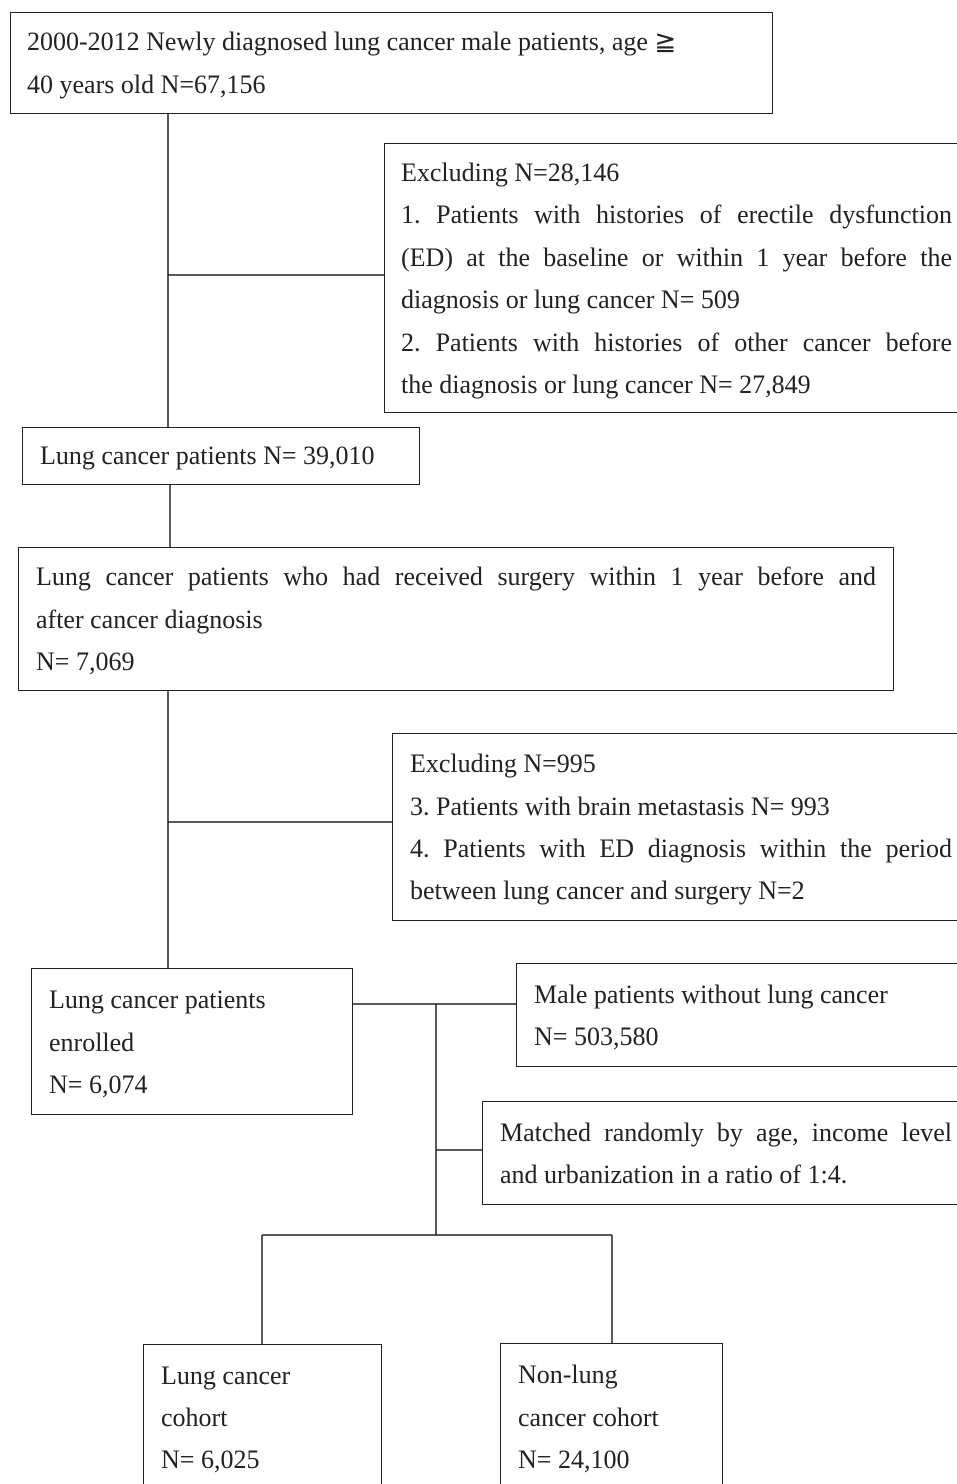 This screenshot has width=957, height=1484. What do you see at coordinates (146, 84) in the screenshot?
I see `node-text: 40 years old N=67,156` at bounding box center [146, 84].